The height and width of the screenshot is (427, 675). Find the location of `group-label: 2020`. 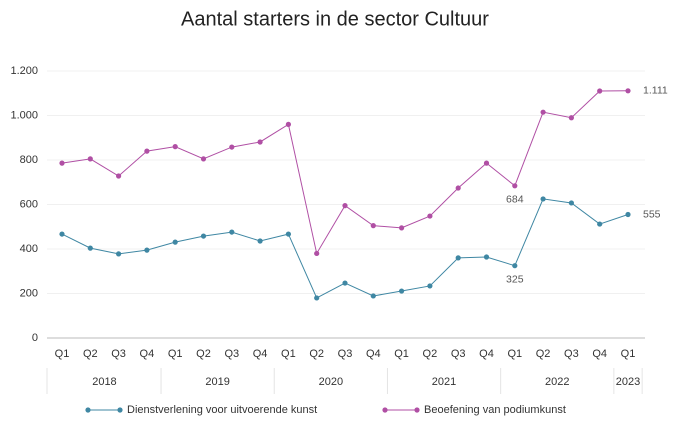

group-label: 2020 is located at coordinates (331, 382).